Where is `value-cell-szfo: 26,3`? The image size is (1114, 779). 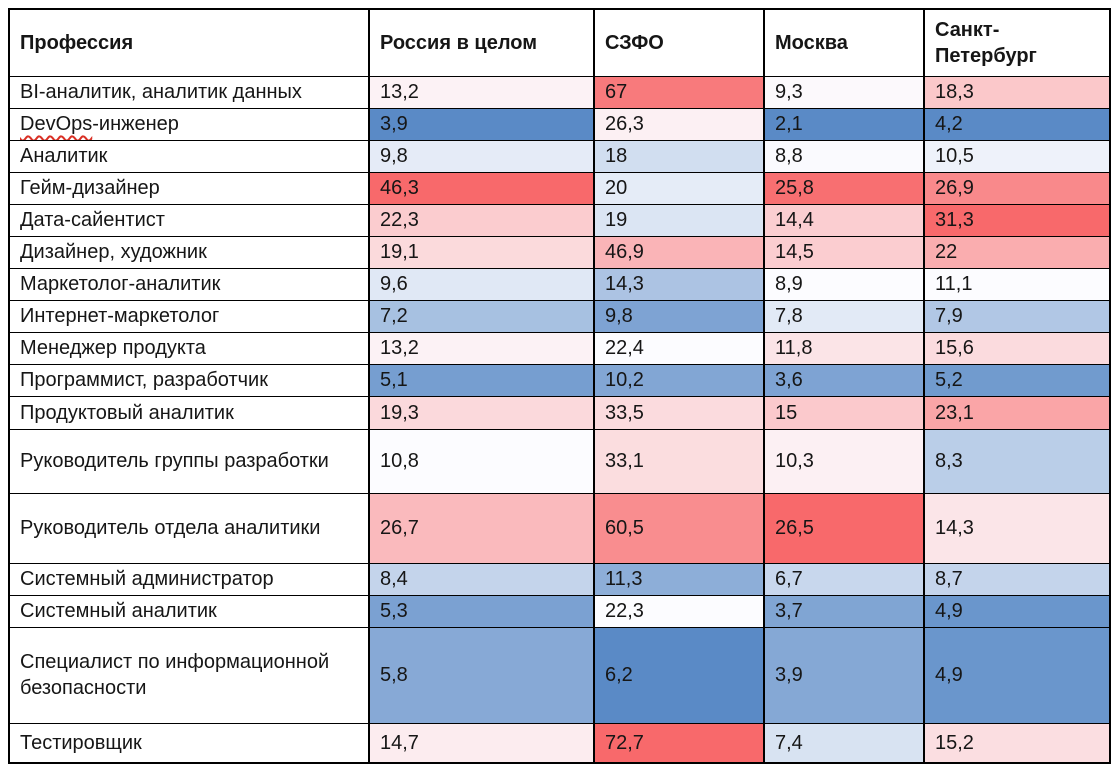 value-cell-szfo: 26,3 is located at coordinates (679, 124).